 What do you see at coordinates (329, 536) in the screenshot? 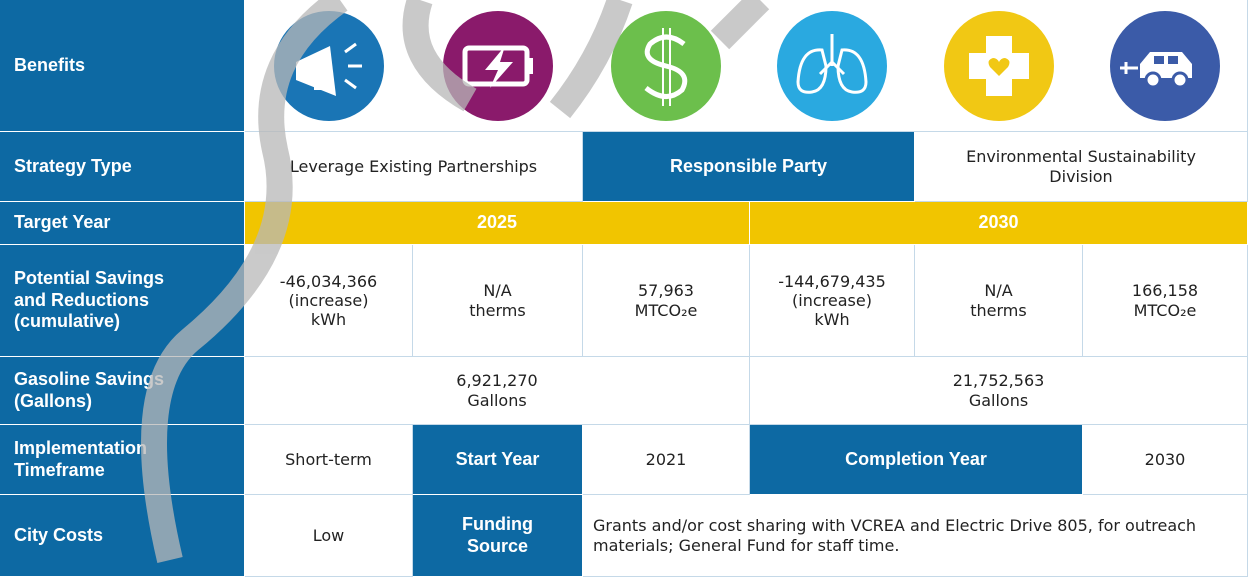
I see `cell: Low` at bounding box center [329, 536].